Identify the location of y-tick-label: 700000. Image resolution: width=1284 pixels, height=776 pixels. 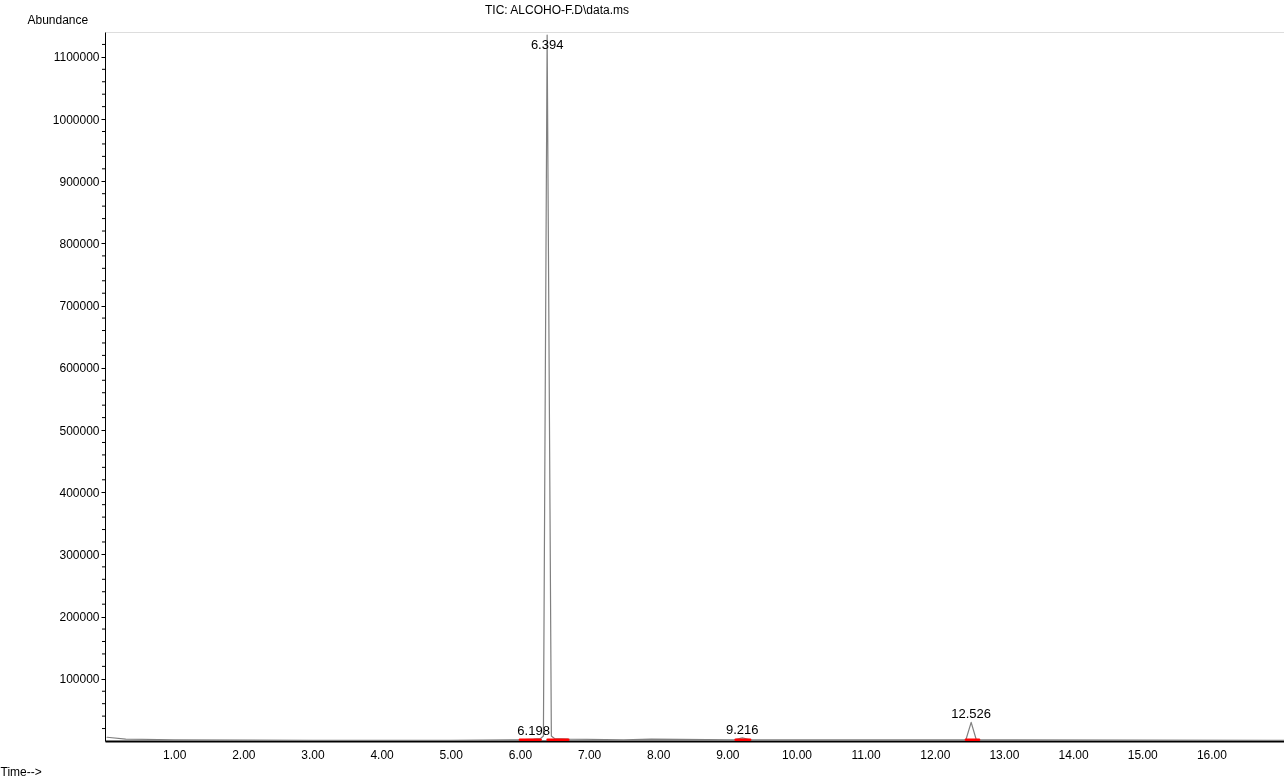
(79, 306).